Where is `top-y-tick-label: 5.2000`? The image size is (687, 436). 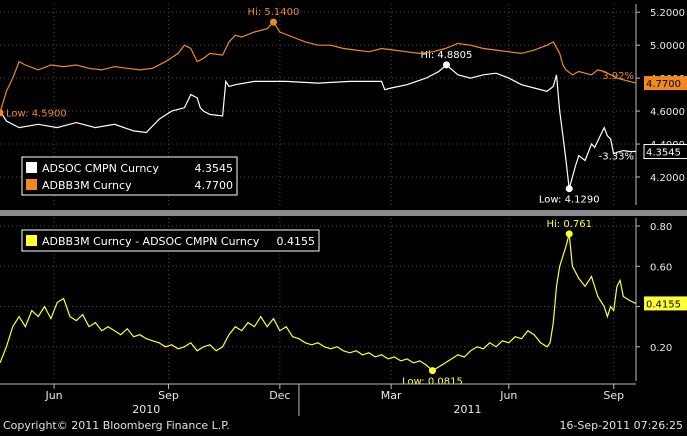
top-y-tick-label: 5.2000 is located at coordinates (667, 13).